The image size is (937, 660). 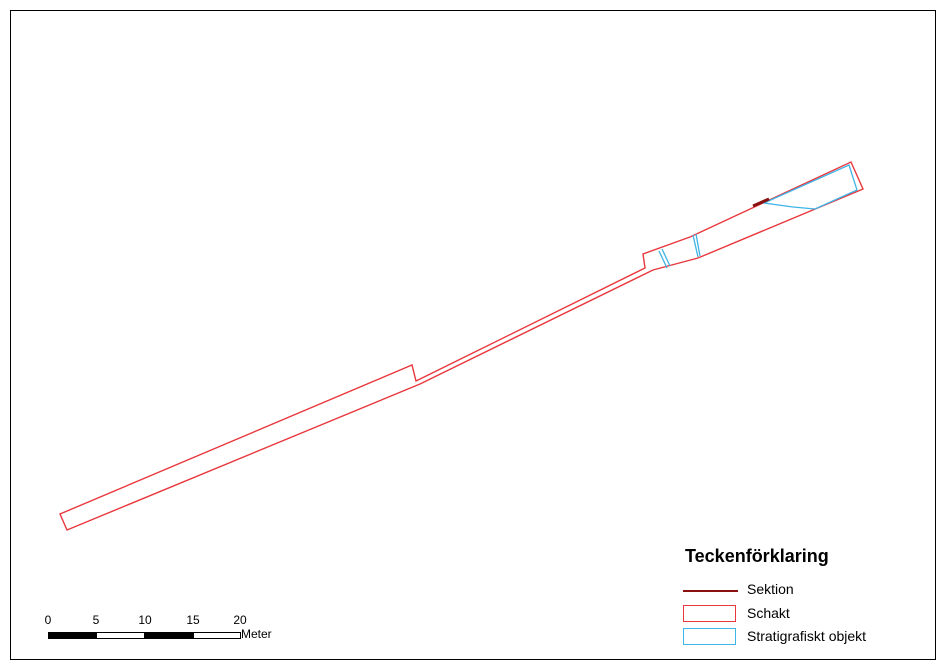 What do you see at coordinates (145, 620) in the screenshot?
I see `scale-tick-10: 10` at bounding box center [145, 620].